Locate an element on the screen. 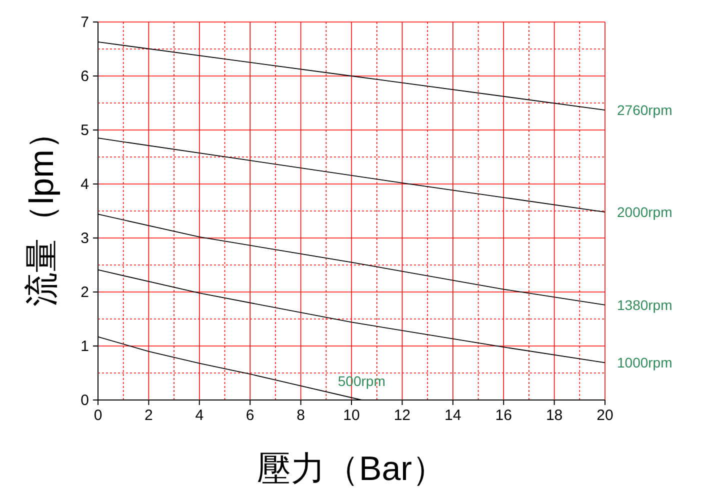  y-tick-label: 2 is located at coordinates (84, 292).